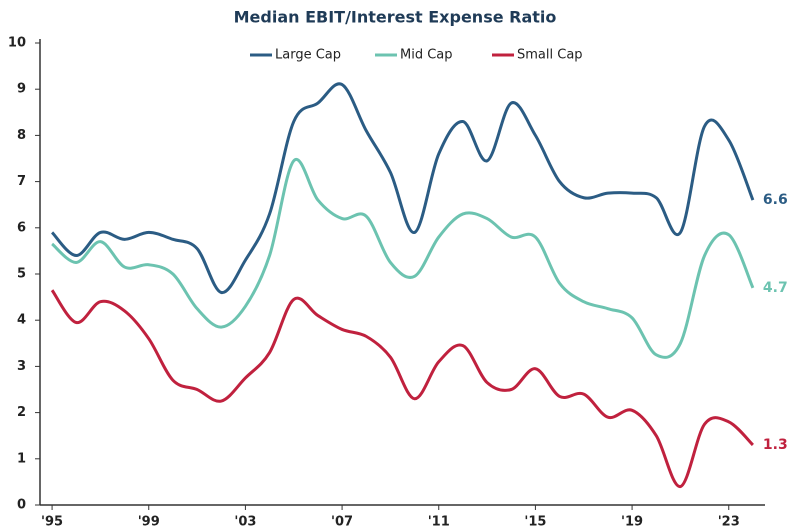 The image size is (789, 531). What do you see at coordinates (52, 522) in the screenshot?
I see `x-tick-label: '95` at bounding box center [52, 522].